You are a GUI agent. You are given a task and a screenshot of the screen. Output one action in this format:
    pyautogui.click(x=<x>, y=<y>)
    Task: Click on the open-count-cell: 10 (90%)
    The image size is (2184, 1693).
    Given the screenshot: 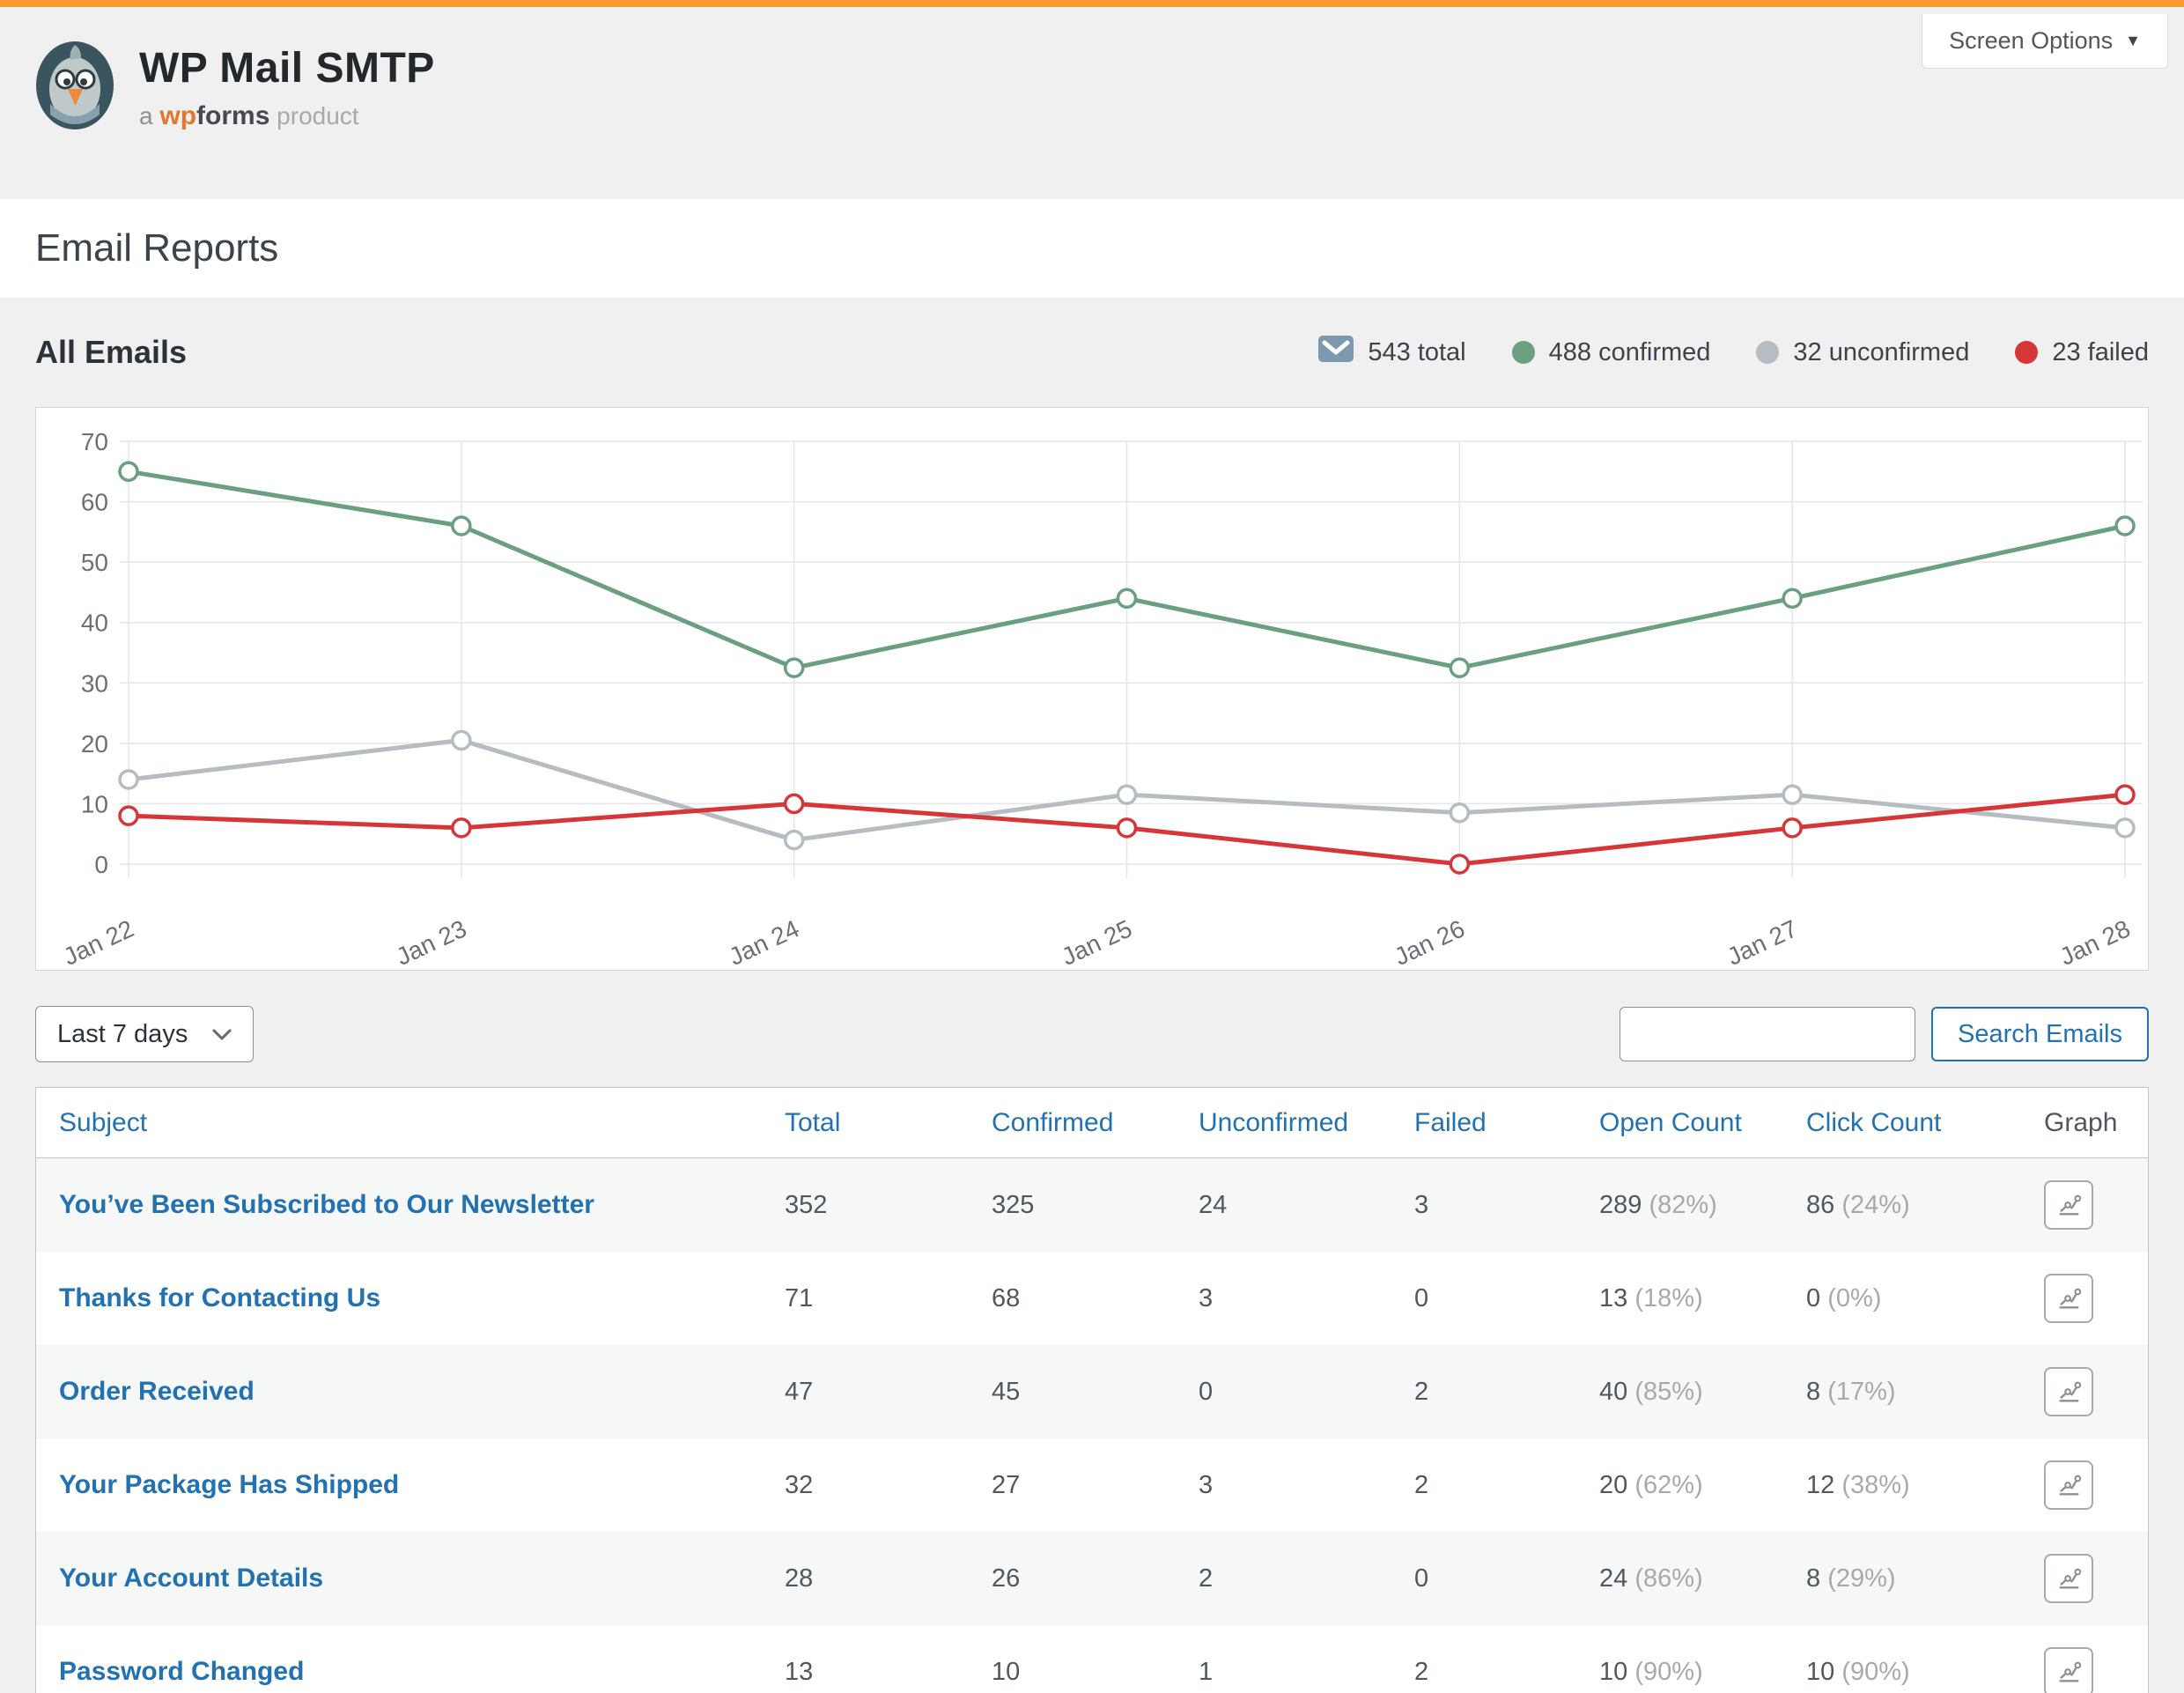 What is the action you would take?
    pyautogui.click(x=1651, y=1672)
    